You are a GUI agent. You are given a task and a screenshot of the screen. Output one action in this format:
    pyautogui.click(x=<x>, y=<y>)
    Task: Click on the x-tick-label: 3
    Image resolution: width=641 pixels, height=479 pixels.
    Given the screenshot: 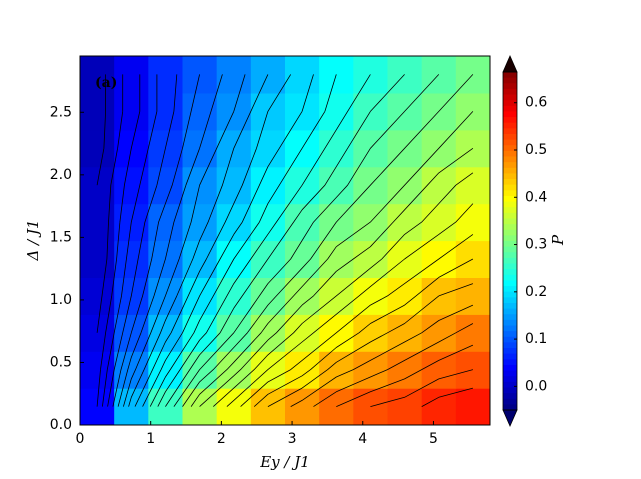 What is the action you would take?
    pyautogui.click(x=292, y=439)
    